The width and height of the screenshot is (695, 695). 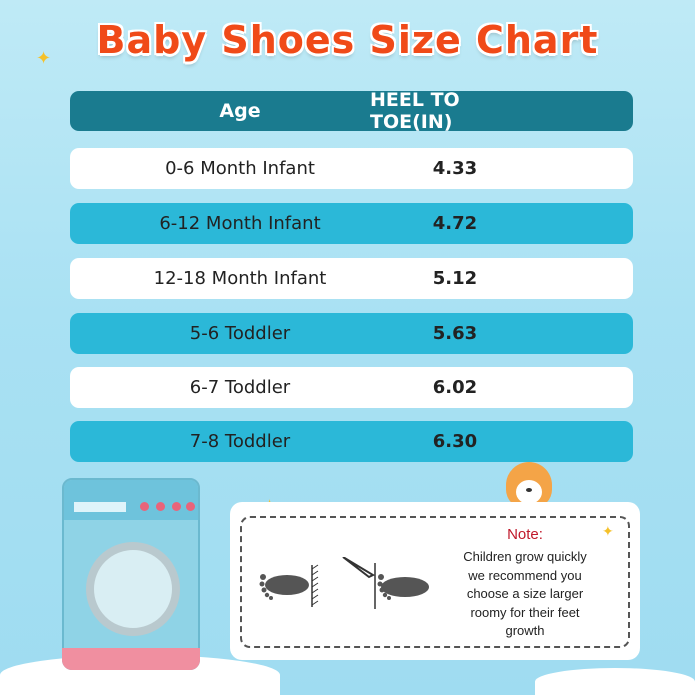 I want to click on length-cell: 6.02, so click(x=455, y=387).